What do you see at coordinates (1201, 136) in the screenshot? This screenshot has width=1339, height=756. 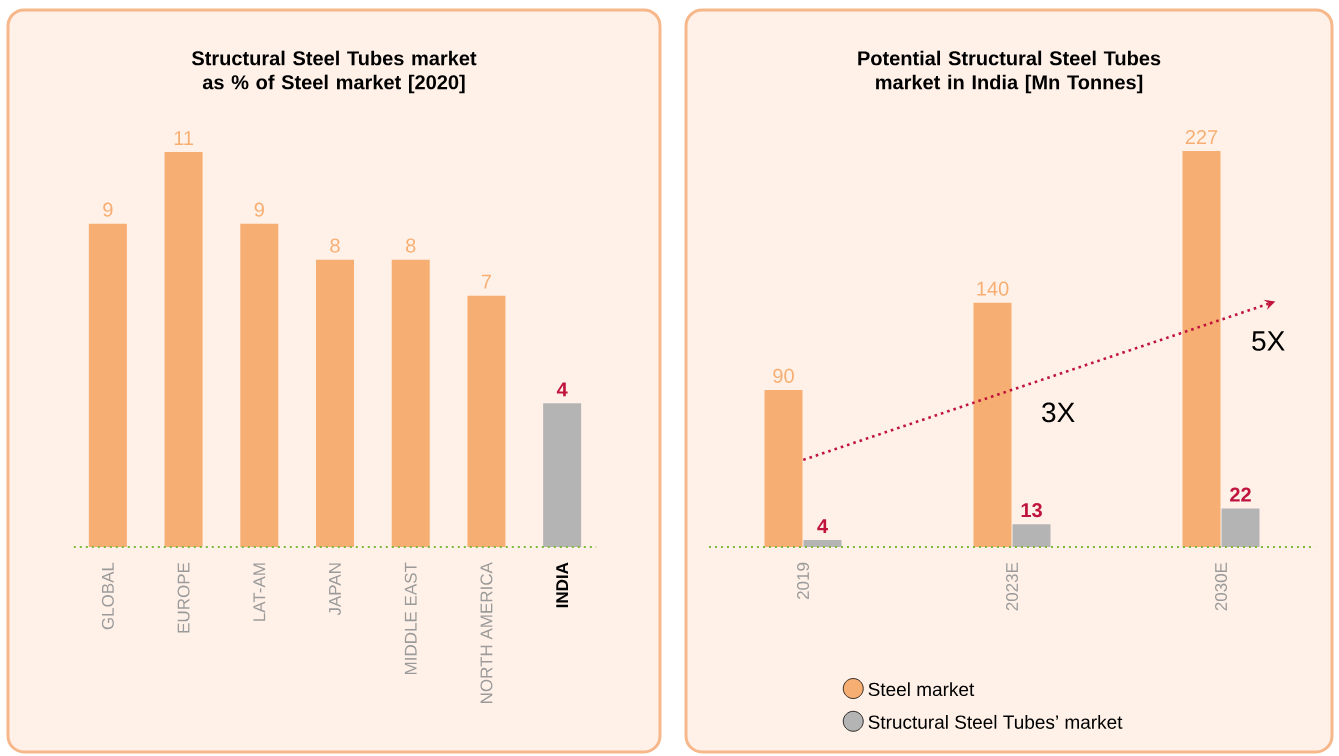 I see `data-label: 227` at bounding box center [1201, 136].